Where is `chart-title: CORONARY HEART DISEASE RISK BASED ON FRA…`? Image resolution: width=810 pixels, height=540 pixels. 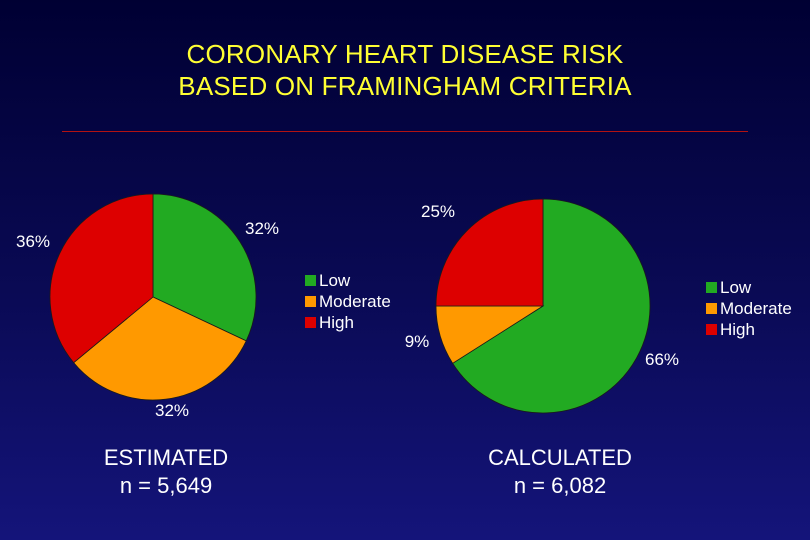 chart-title: CORONARY HEART DISEASE RISK BASED ON FRA… is located at coordinates (405, 70).